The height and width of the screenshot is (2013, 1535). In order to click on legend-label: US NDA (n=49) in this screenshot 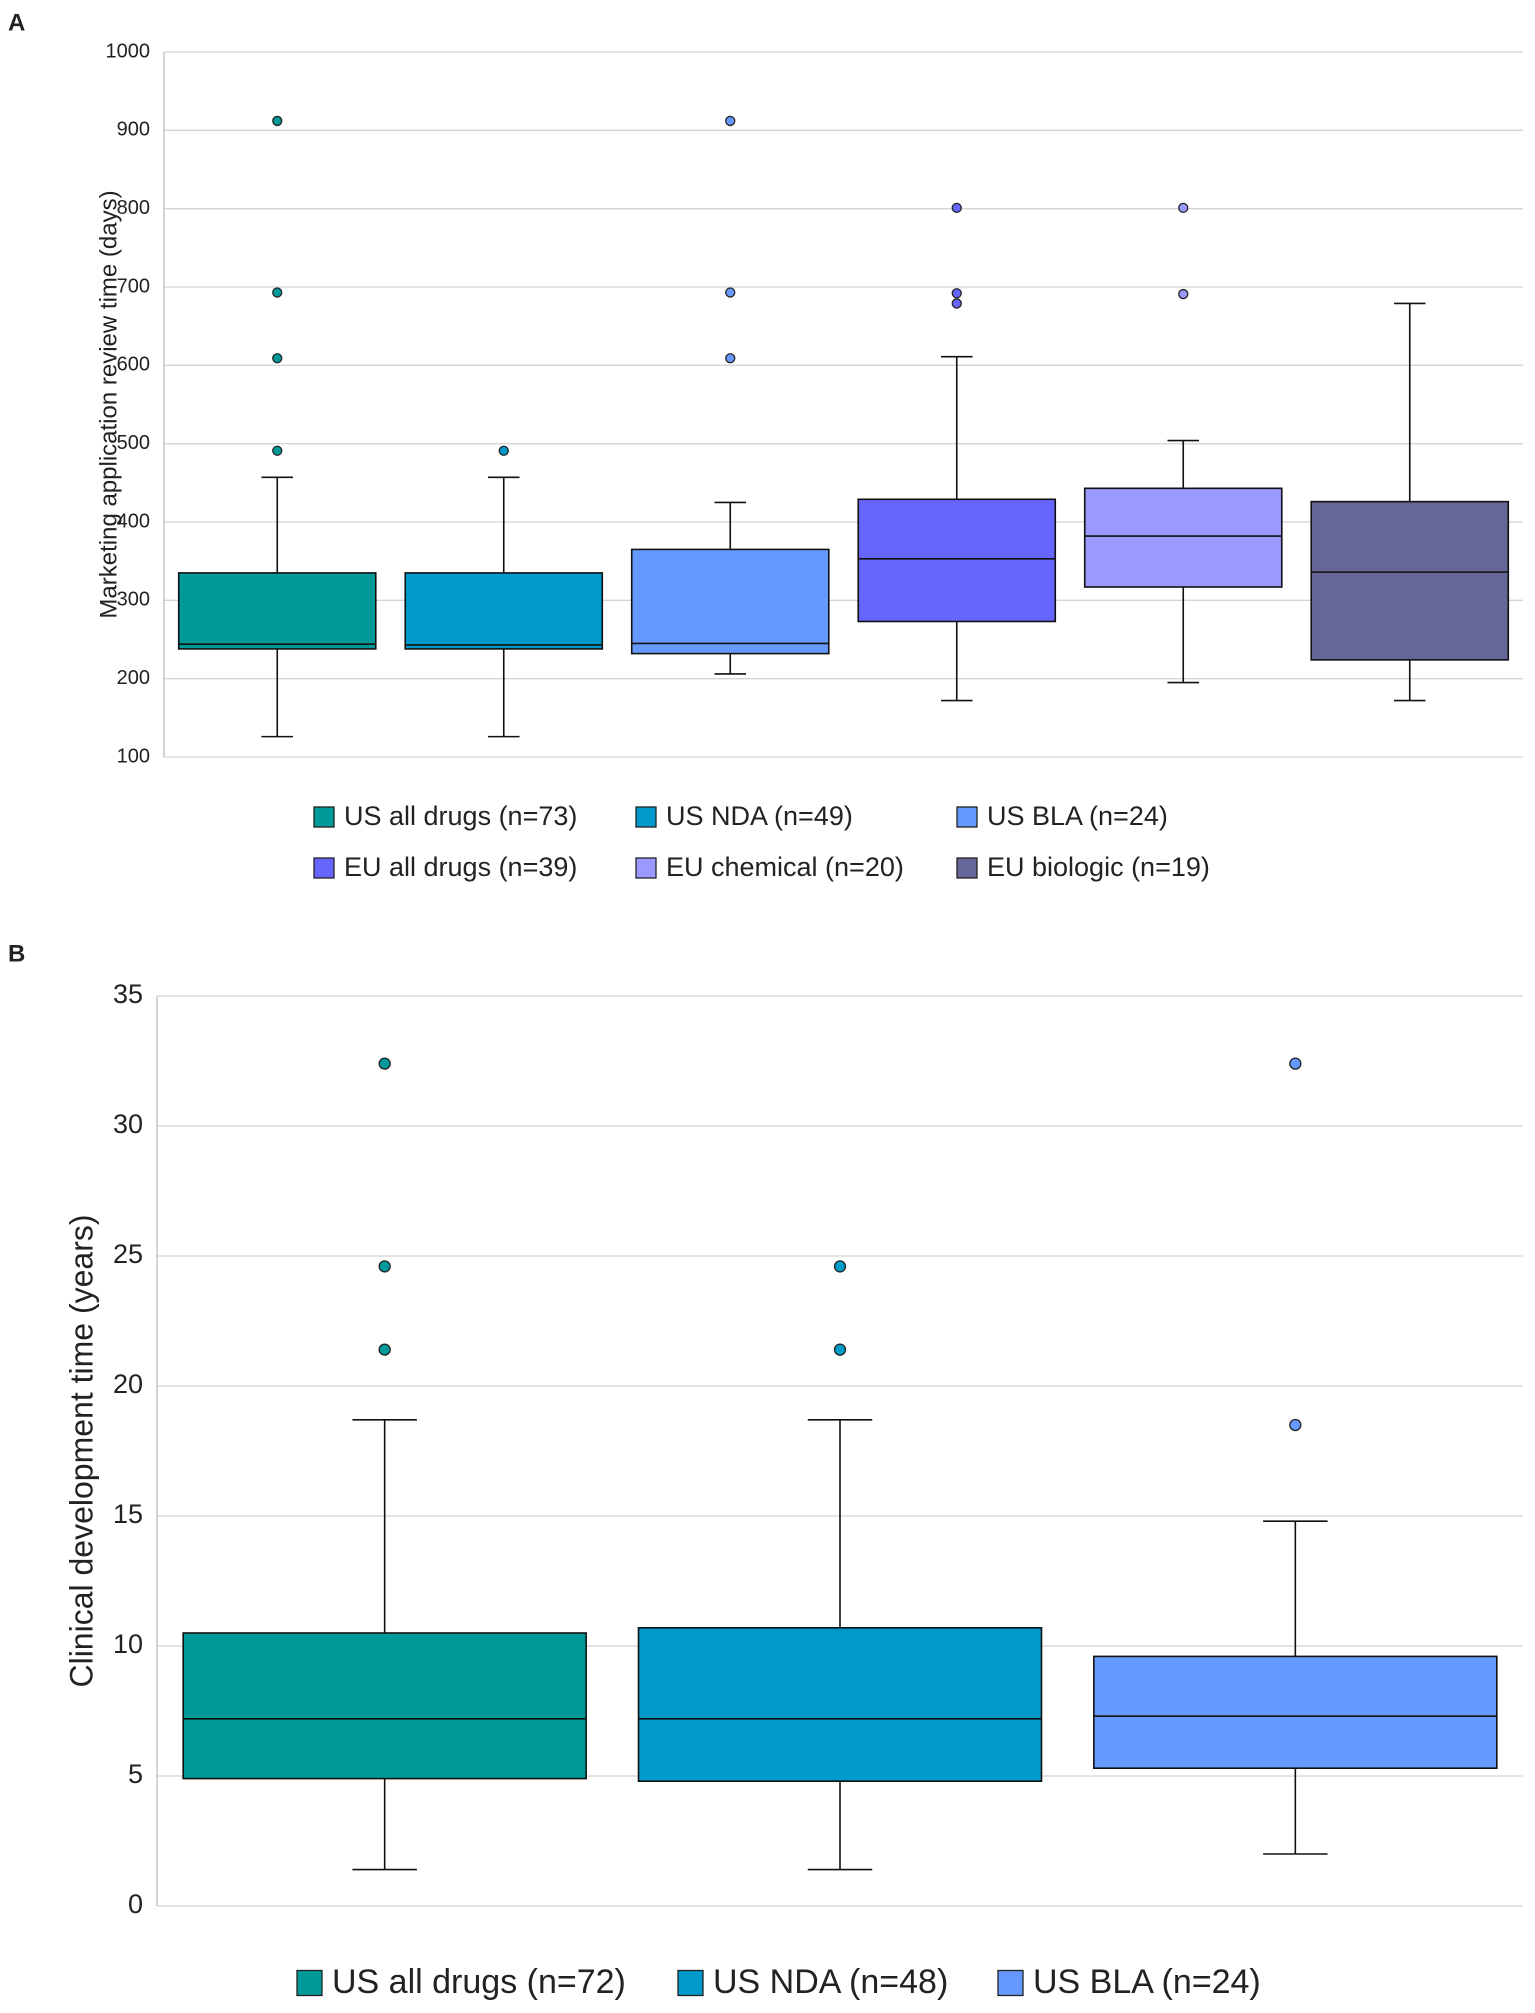, I will do `click(759, 816)`.